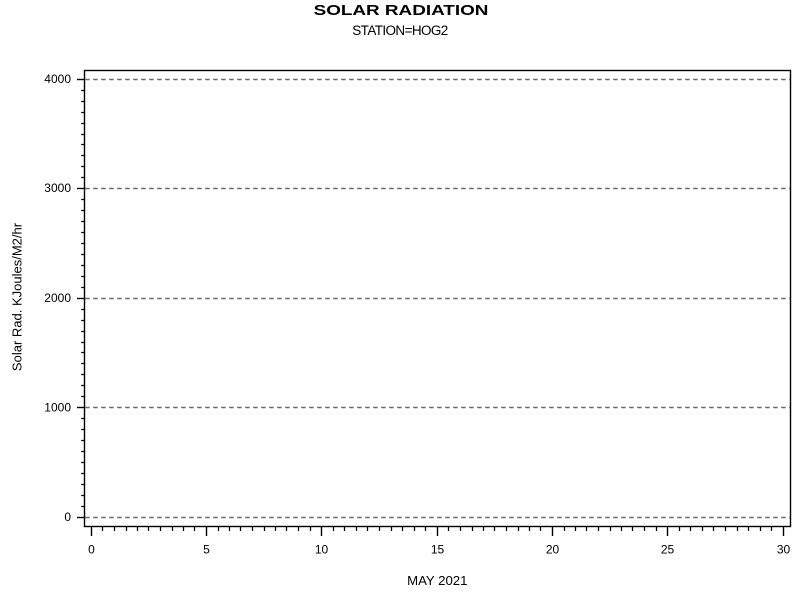 The width and height of the screenshot is (800, 600). I want to click on svg-text: 5, so click(206, 550).